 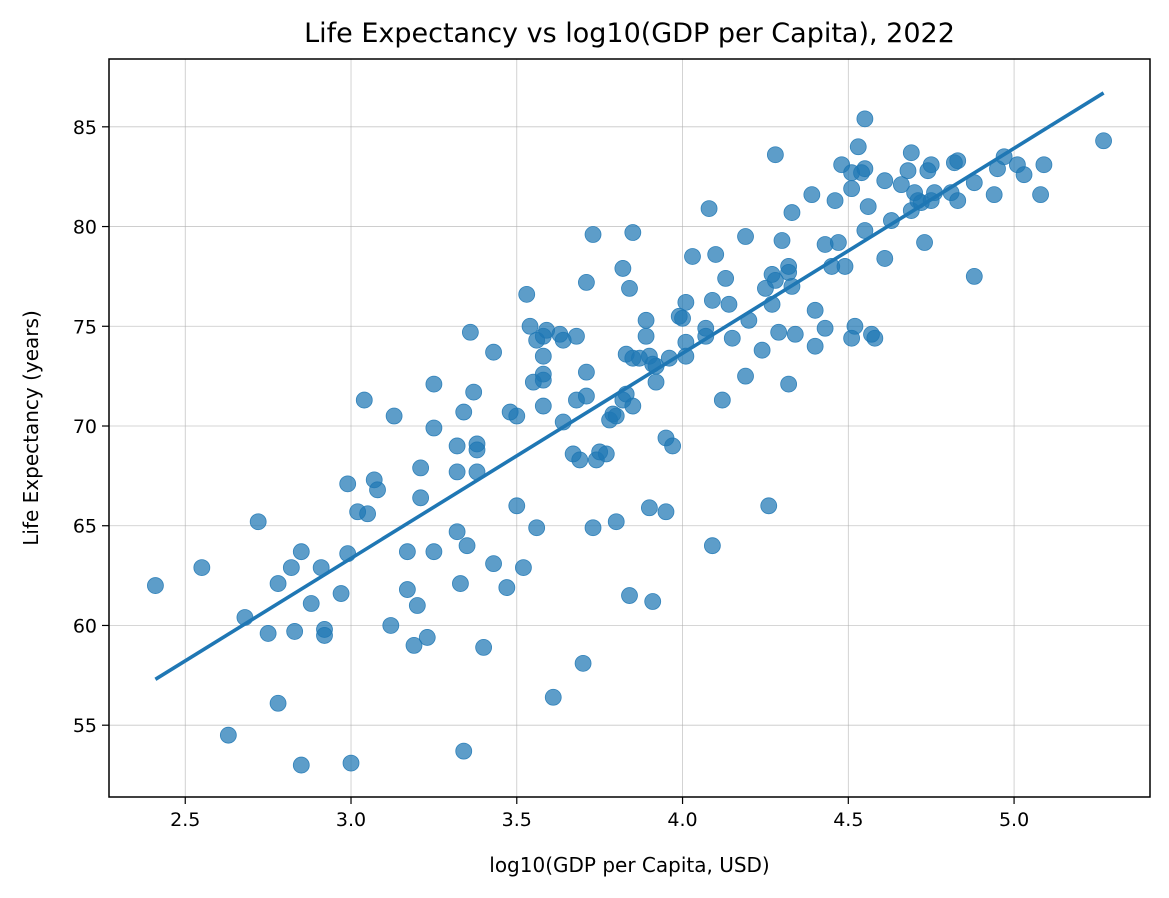 What do you see at coordinates (848, 820) in the screenshot?
I see `x-tick-label: 4.5` at bounding box center [848, 820].